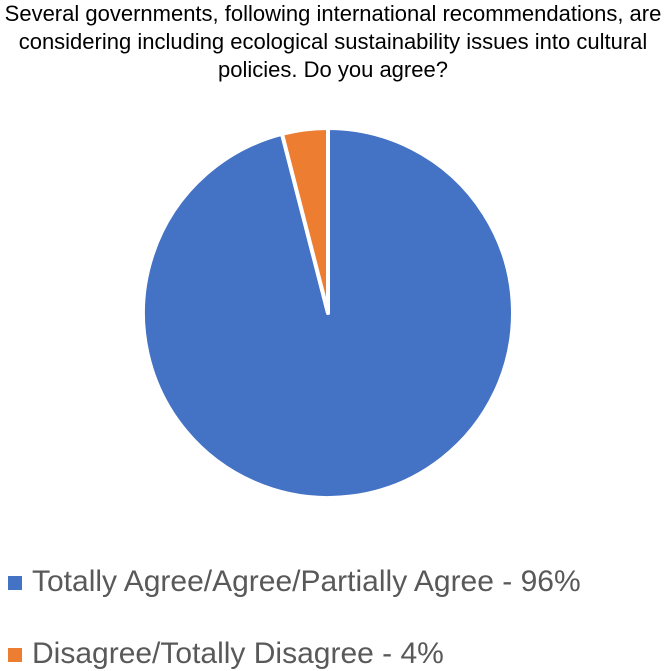  What do you see at coordinates (304, 220) in the screenshot?
I see `pie-slice` at bounding box center [304, 220].